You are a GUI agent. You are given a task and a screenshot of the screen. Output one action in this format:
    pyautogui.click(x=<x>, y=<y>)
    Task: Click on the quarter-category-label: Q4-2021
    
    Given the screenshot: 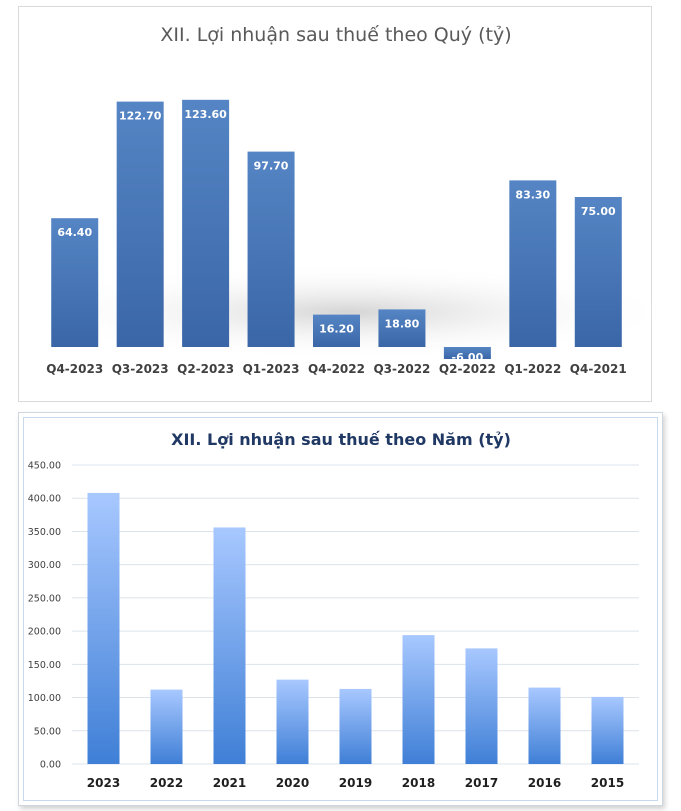 What is the action you would take?
    pyautogui.click(x=598, y=369)
    